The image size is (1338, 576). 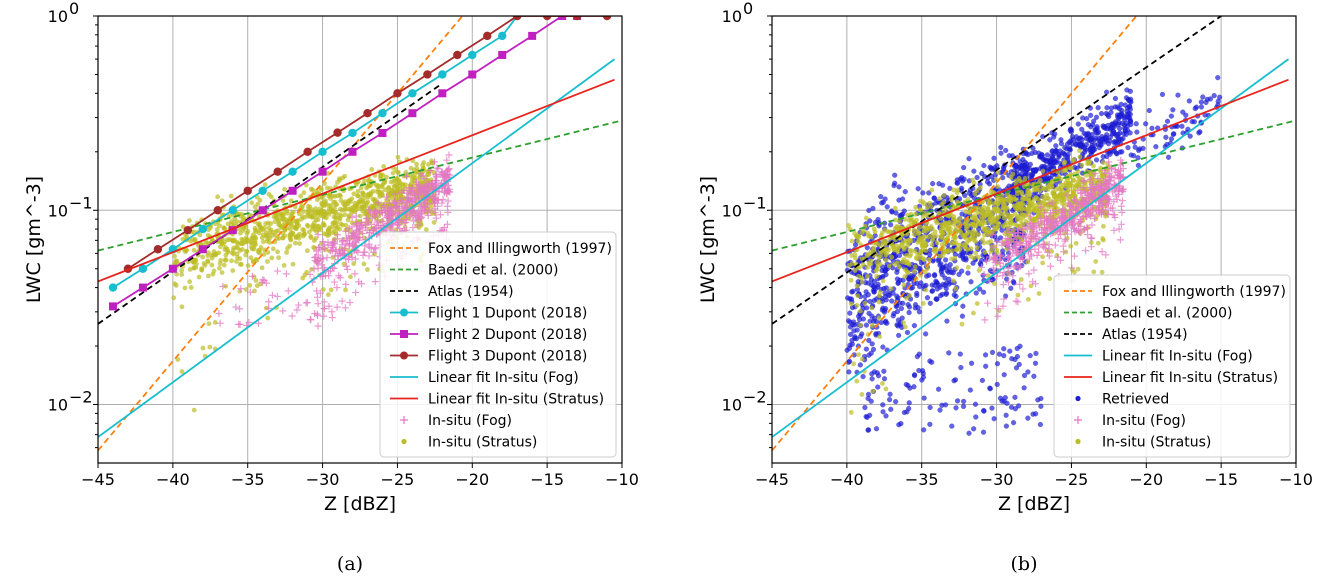 What do you see at coordinates (1145, 335) in the screenshot?
I see `legend-label: Atlas (1954)` at bounding box center [1145, 335].